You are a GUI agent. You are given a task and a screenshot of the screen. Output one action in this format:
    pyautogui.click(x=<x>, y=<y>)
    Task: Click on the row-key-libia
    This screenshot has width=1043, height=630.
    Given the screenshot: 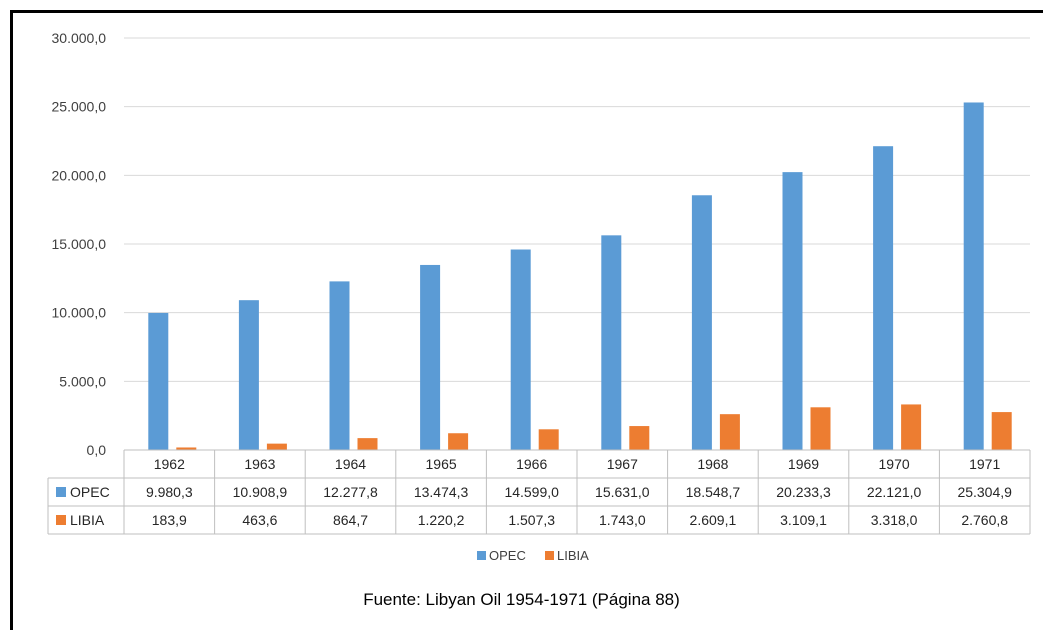 What is the action you would take?
    pyautogui.click(x=61, y=520)
    